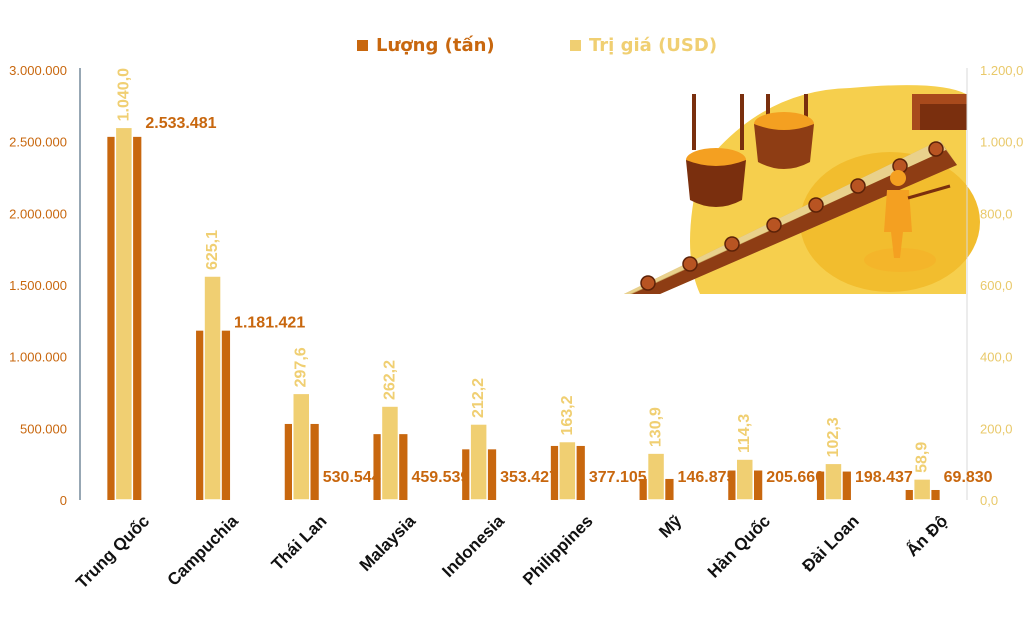  Describe the element at coordinates (38, 142) in the screenshot. I see `y-left-tick-label: 2.500.000` at that location.